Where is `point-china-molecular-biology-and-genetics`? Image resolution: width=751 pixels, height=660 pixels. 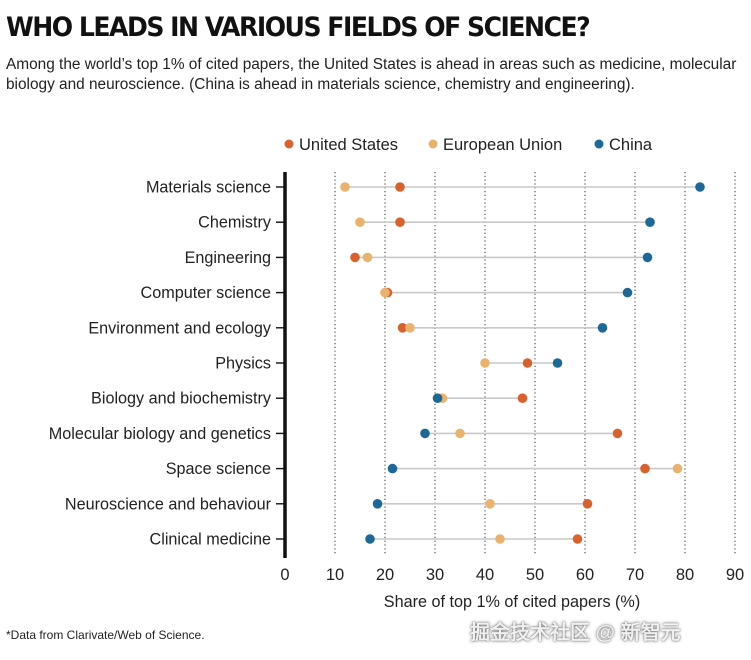 point-china-molecular-biology-and-genetics is located at coordinates (425, 433).